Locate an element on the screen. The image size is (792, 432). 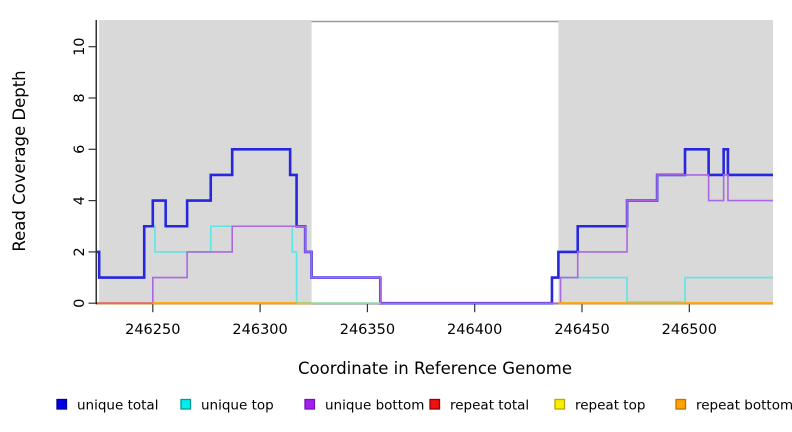
legend-swatch-unique-bottom is located at coordinates (310, 404).